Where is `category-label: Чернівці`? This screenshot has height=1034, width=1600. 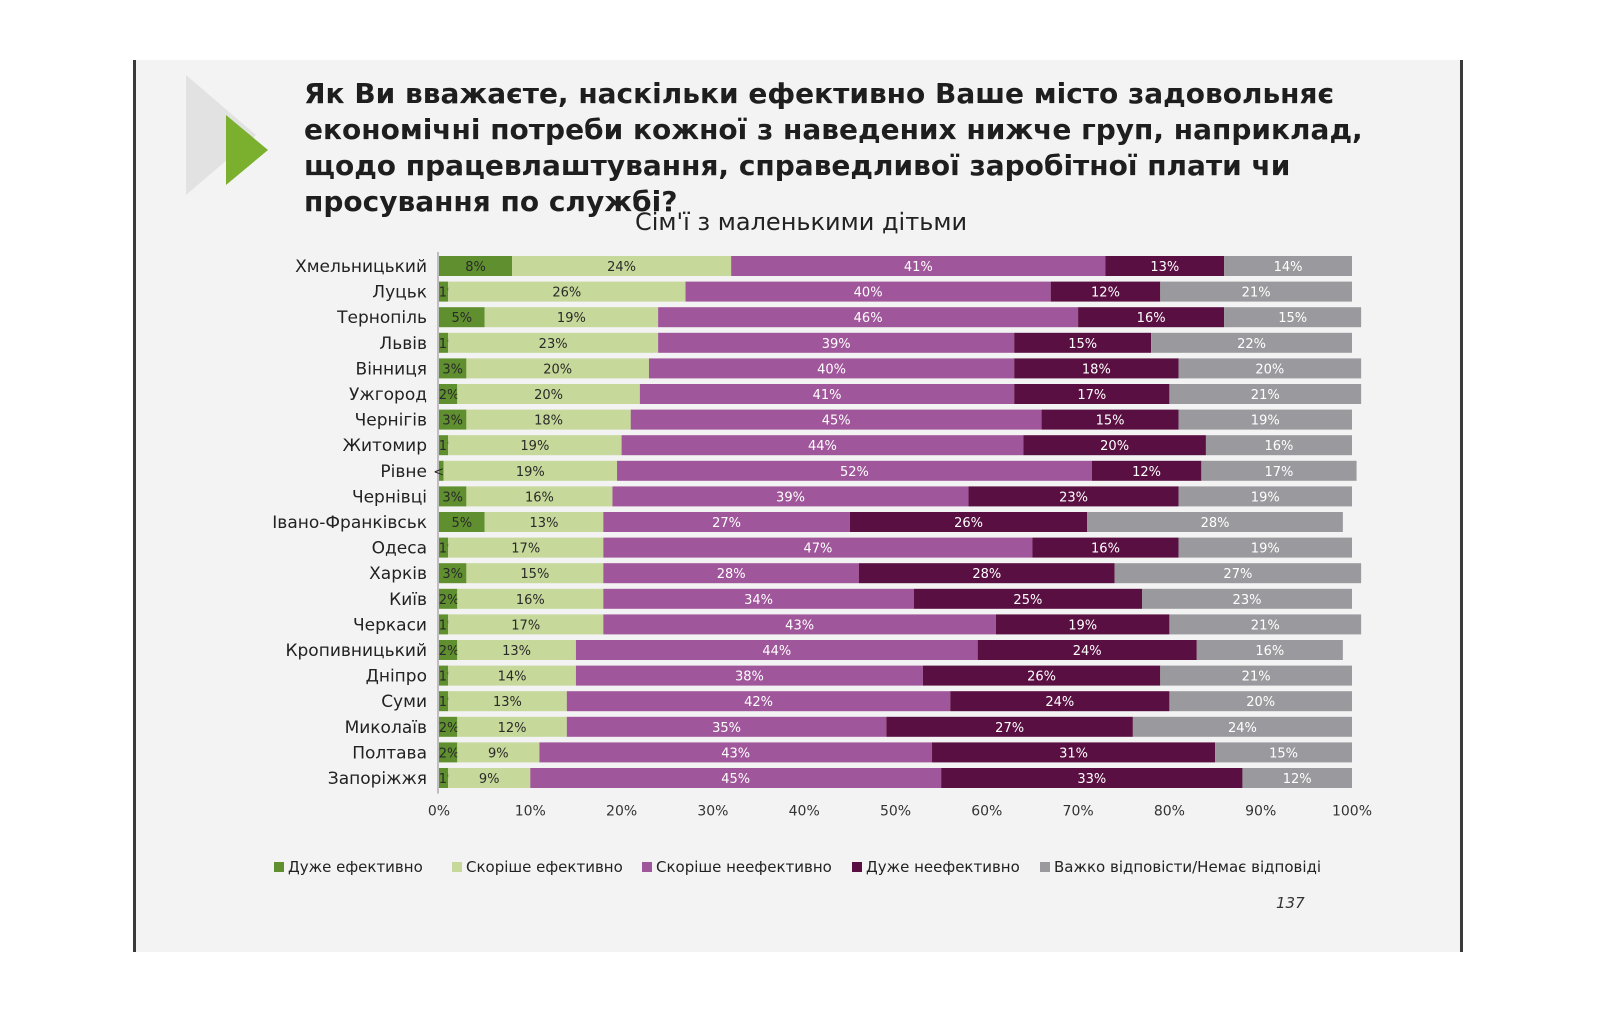 category-label: Чернівці is located at coordinates (389, 497).